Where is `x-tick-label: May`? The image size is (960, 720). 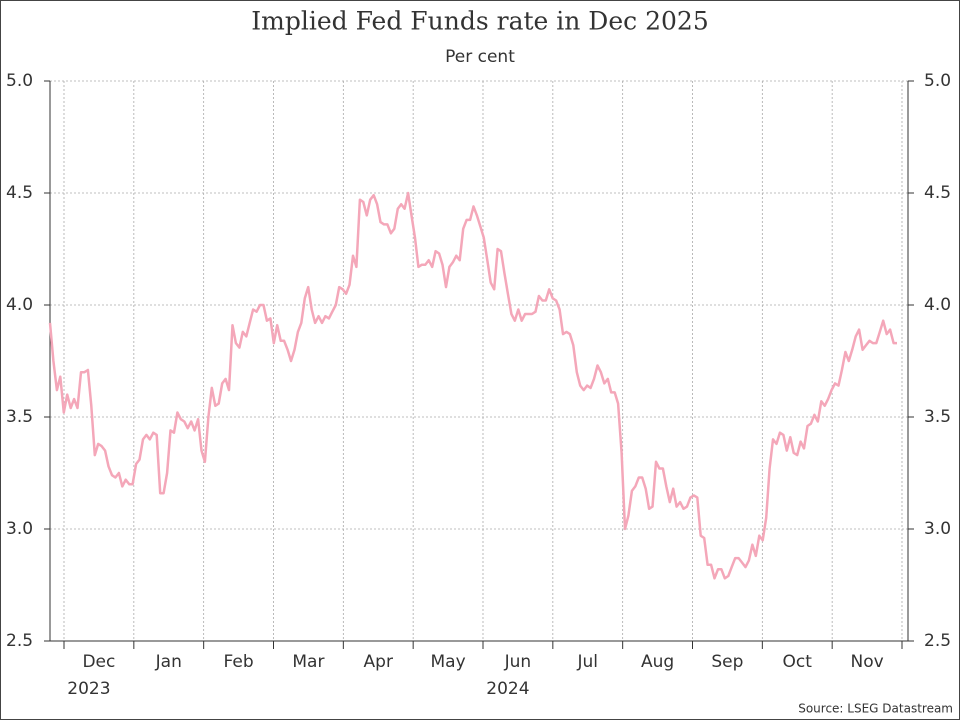 x-tick-label: May is located at coordinates (448, 662).